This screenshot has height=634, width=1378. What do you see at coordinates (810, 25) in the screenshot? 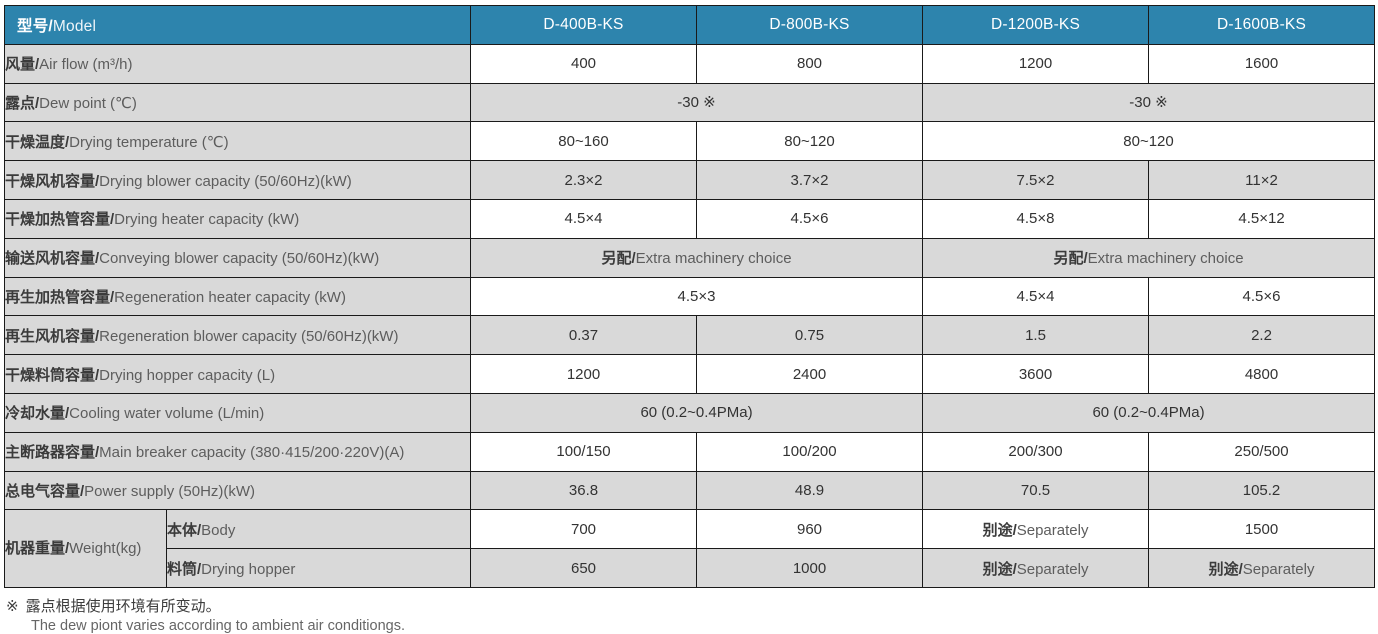
I see `model-header: D-800B-KS` at bounding box center [810, 25].